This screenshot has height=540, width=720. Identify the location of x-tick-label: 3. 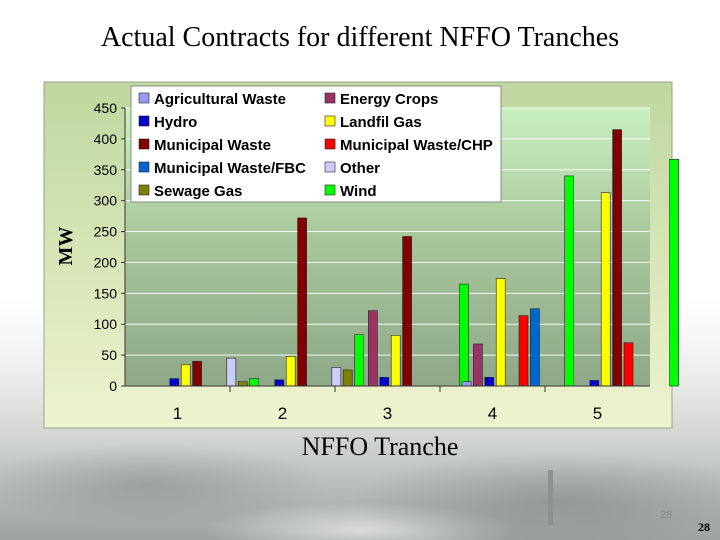
(387, 413).